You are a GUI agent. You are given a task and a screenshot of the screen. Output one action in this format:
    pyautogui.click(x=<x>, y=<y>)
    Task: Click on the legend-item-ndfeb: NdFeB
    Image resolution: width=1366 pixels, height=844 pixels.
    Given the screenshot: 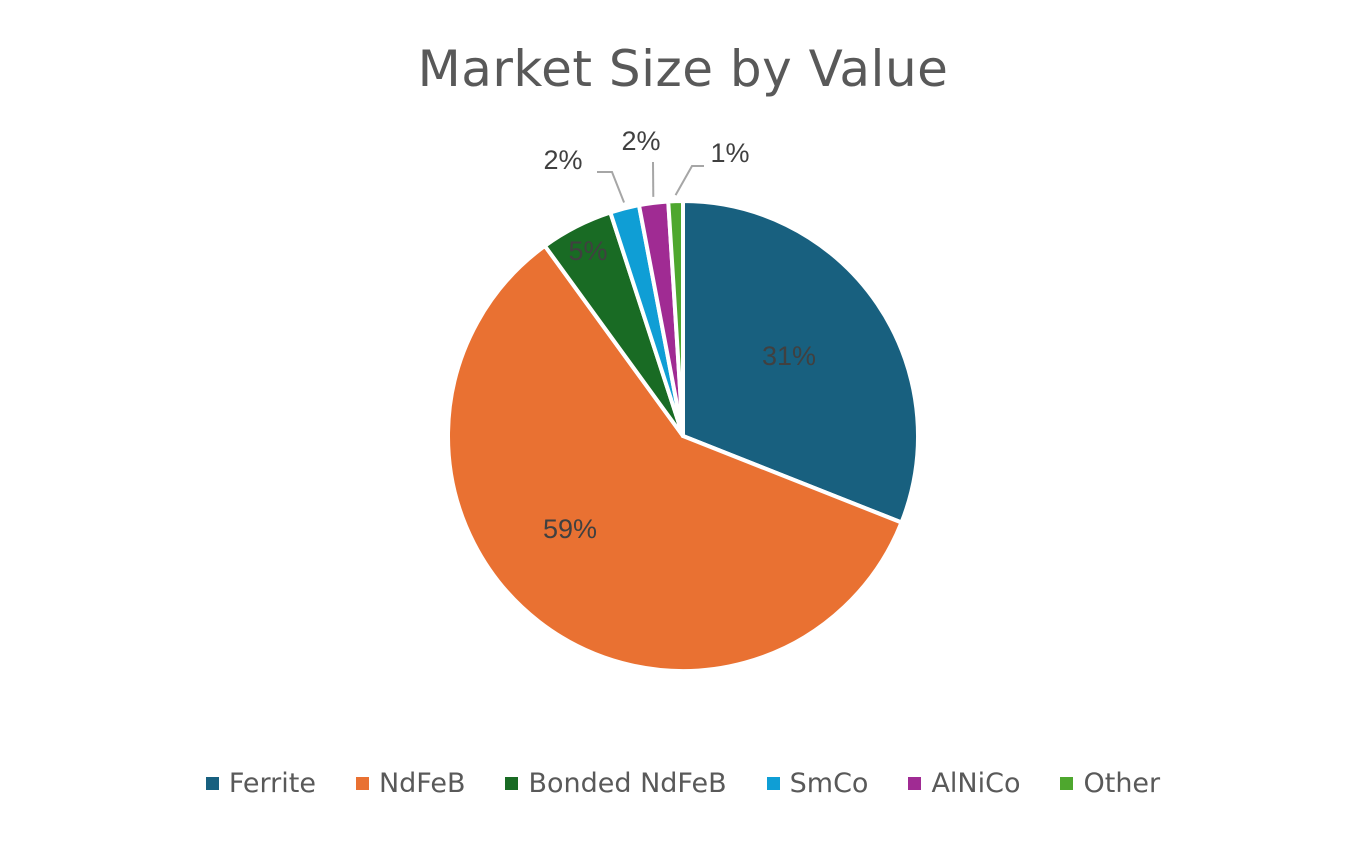 What is the action you would take?
    pyautogui.click(x=410, y=783)
    